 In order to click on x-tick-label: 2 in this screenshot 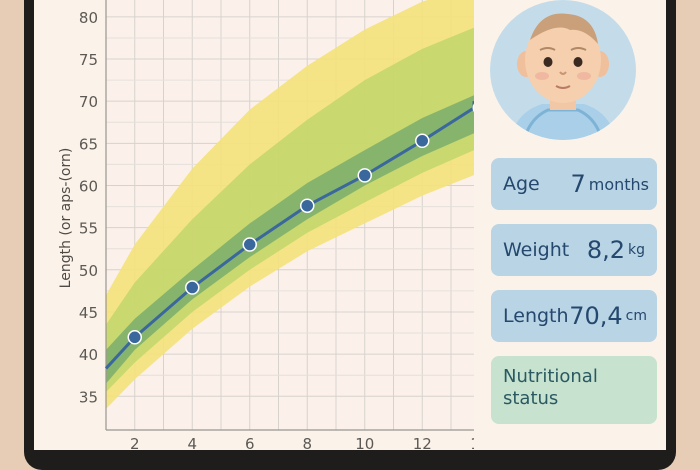, I will do `click(135, 442)`.